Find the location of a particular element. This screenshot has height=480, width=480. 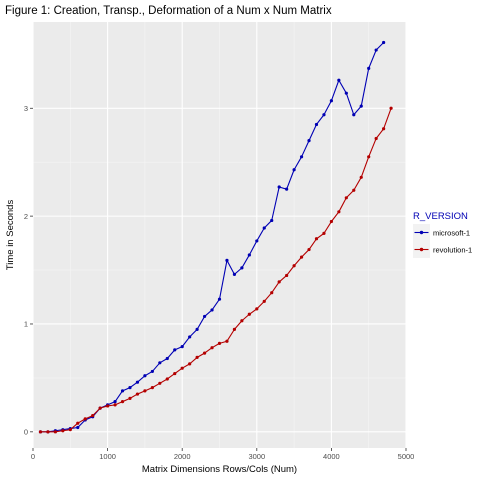

legend: R_VERSION microsoft-1 revolution-1 is located at coordinates (442, 234).